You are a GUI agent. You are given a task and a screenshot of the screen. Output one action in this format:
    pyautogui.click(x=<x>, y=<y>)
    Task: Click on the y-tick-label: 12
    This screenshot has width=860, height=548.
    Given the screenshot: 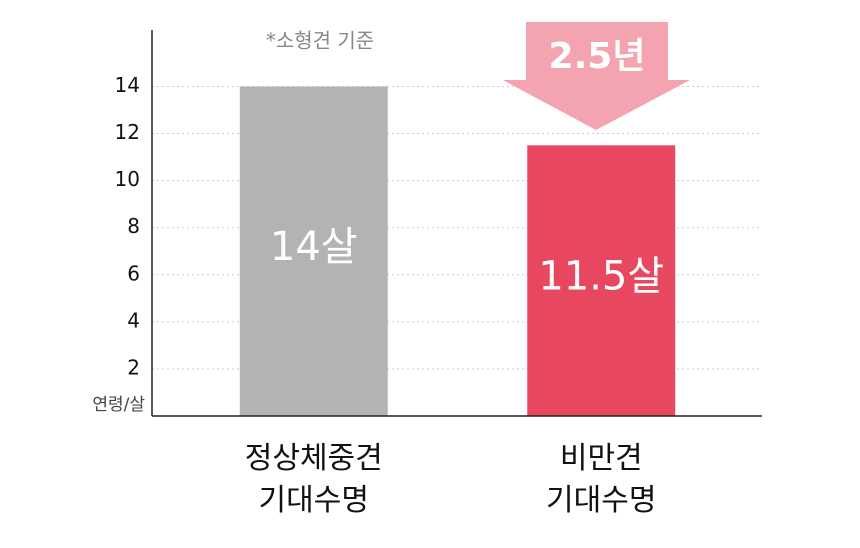 What is the action you would take?
    pyautogui.click(x=127, y=132)
    